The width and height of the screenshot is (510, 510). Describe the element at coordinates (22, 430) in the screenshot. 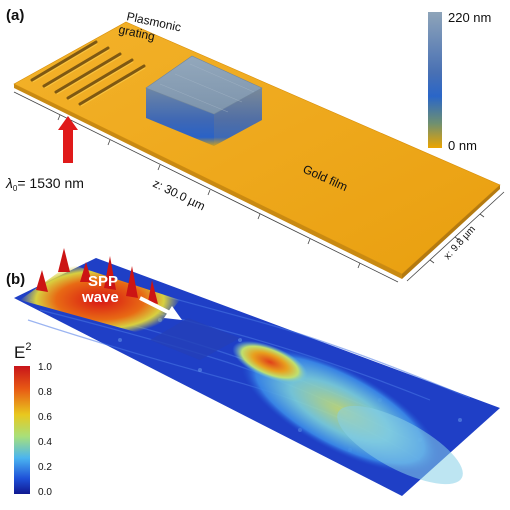

I see `e2-colorbar` at that location.